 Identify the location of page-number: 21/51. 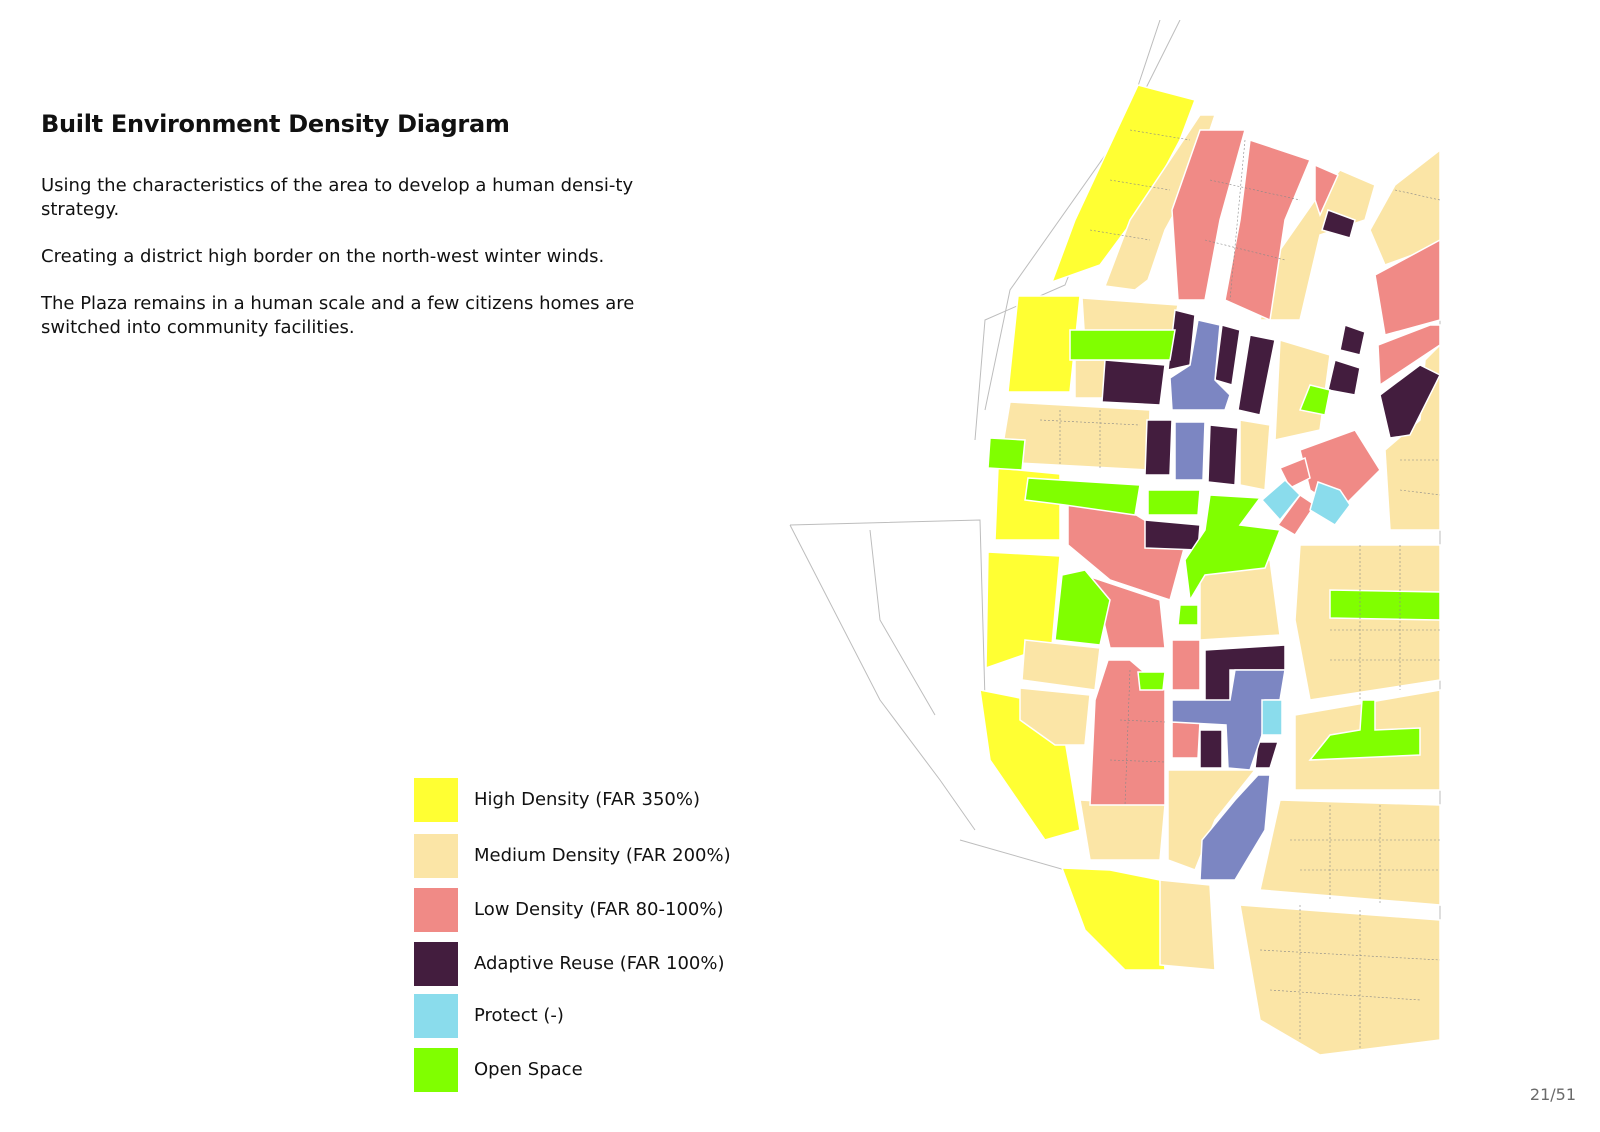
(1552, 1094).